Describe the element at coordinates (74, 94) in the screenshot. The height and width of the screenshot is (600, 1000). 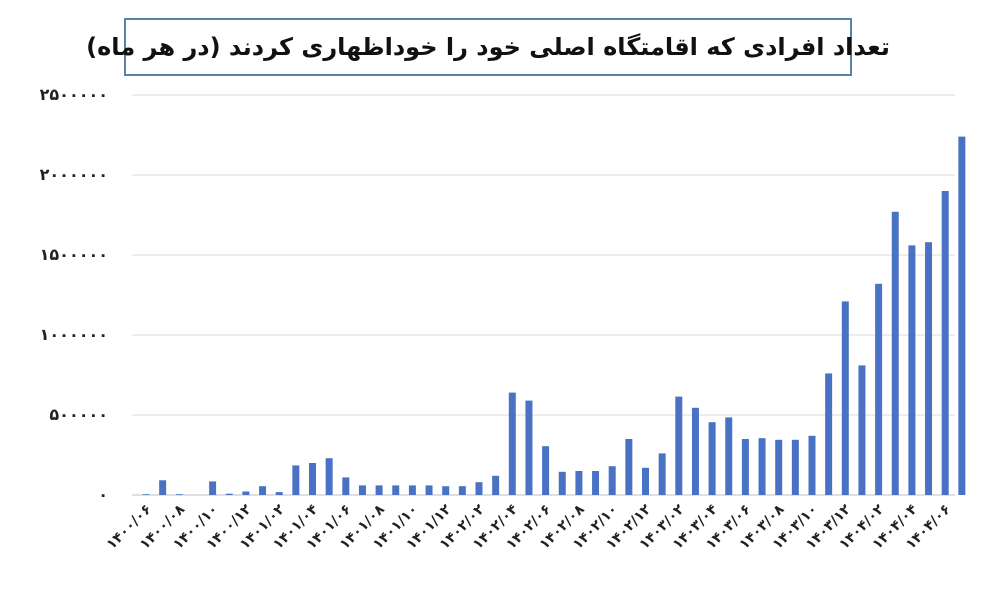
I see `y-tick-label: ۲۵۰۰۰۰۰` at that location.